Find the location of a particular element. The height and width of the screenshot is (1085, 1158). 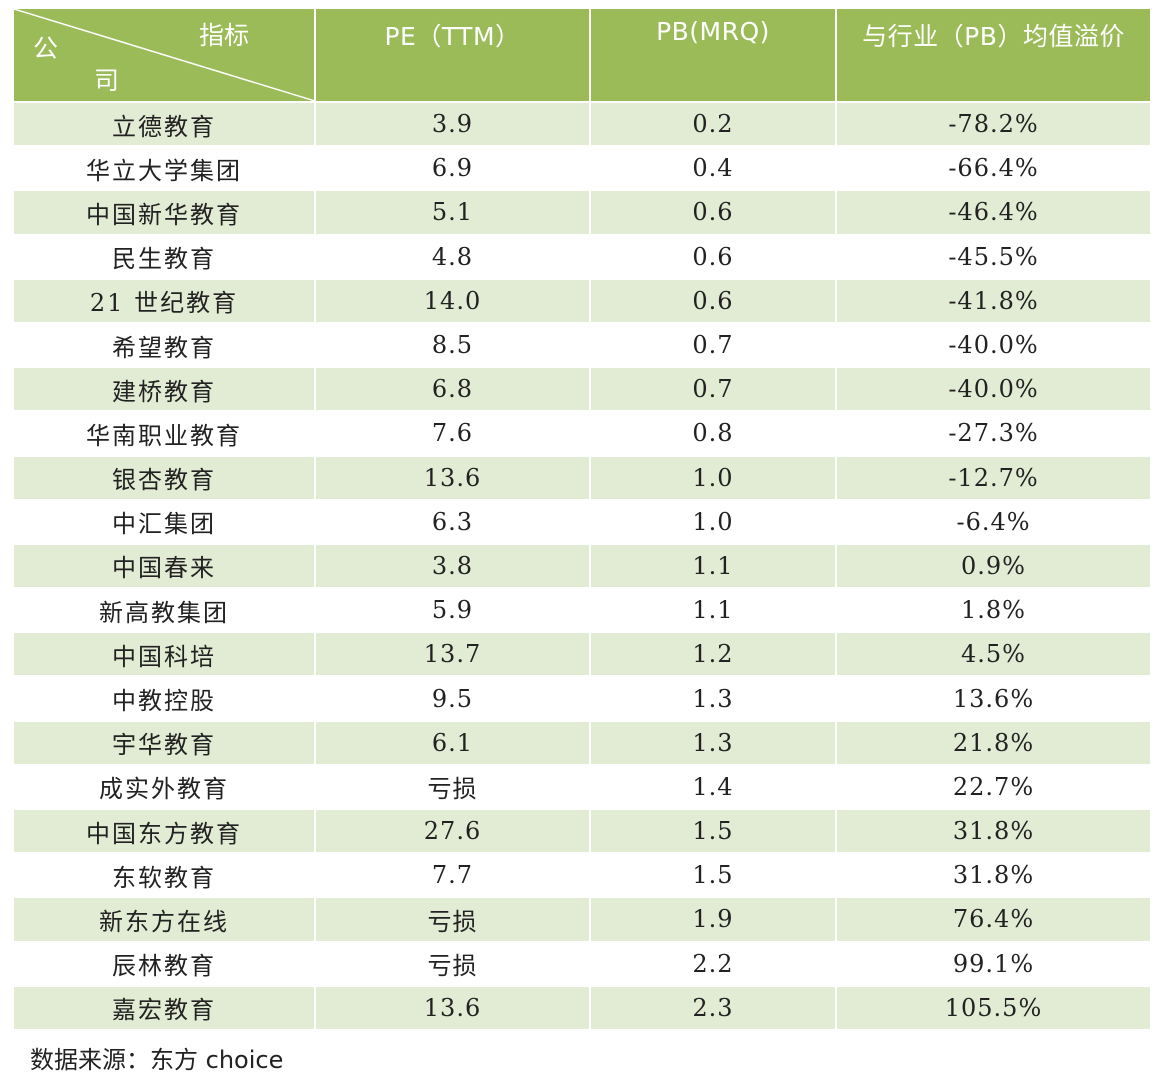

cell-company: 21 世纪教育 is located at coordinates (165, 300).